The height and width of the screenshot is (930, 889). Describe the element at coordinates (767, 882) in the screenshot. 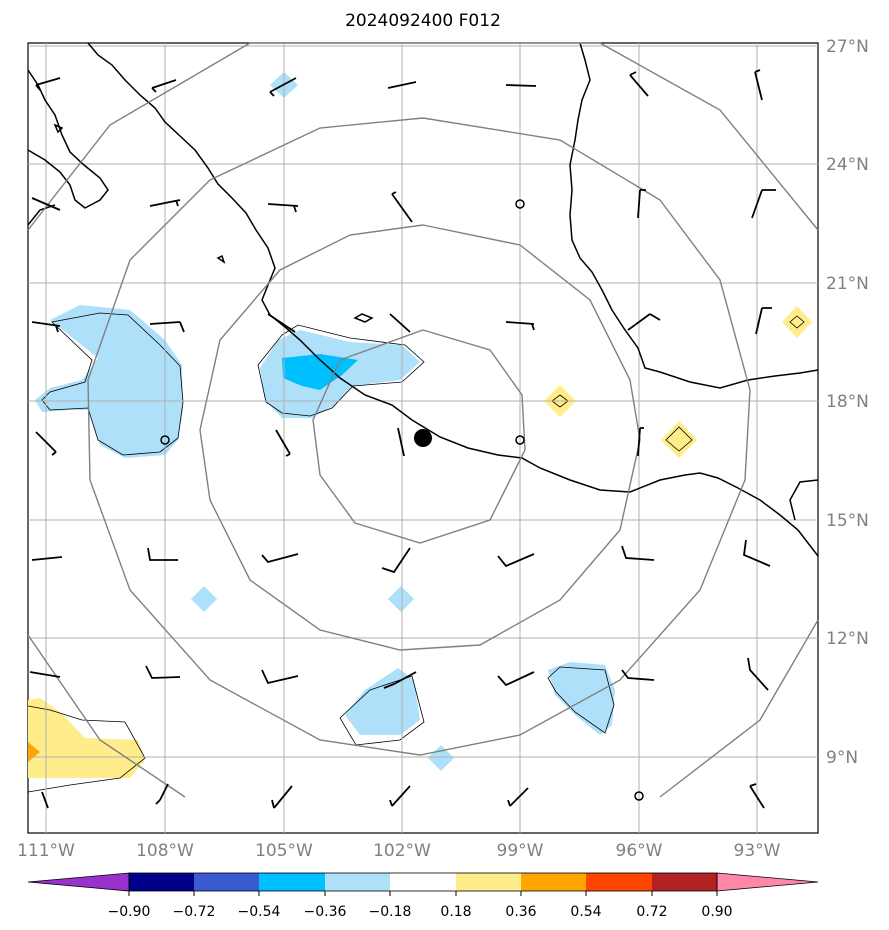

I see `colorbar-extend-high` at that location.